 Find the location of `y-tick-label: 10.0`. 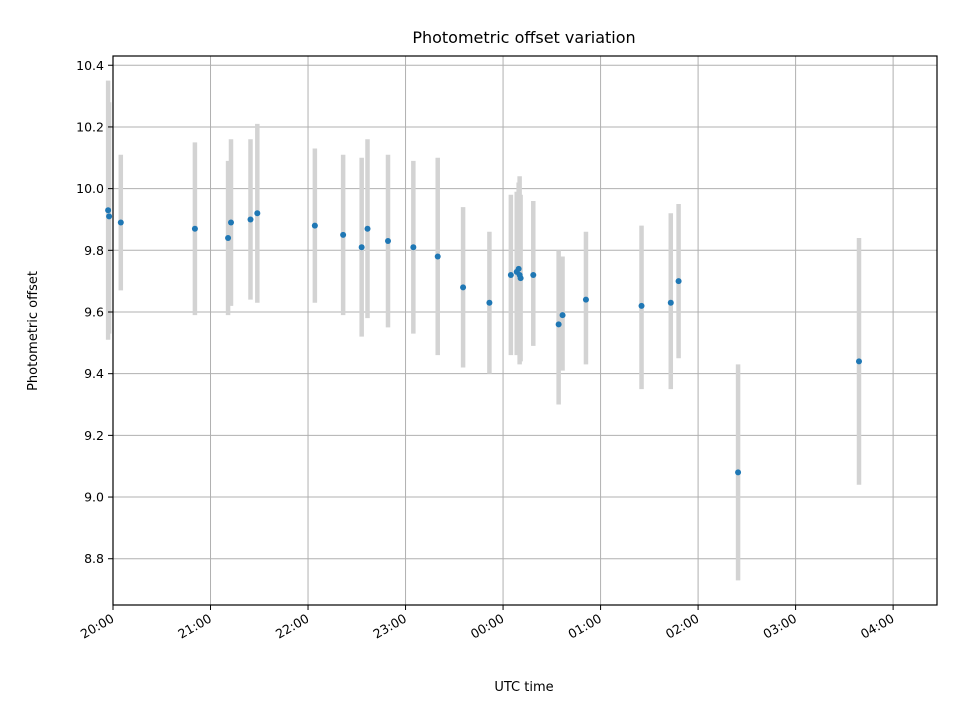

y-tick-label: 10.0 is located at coordinates (90, 188).